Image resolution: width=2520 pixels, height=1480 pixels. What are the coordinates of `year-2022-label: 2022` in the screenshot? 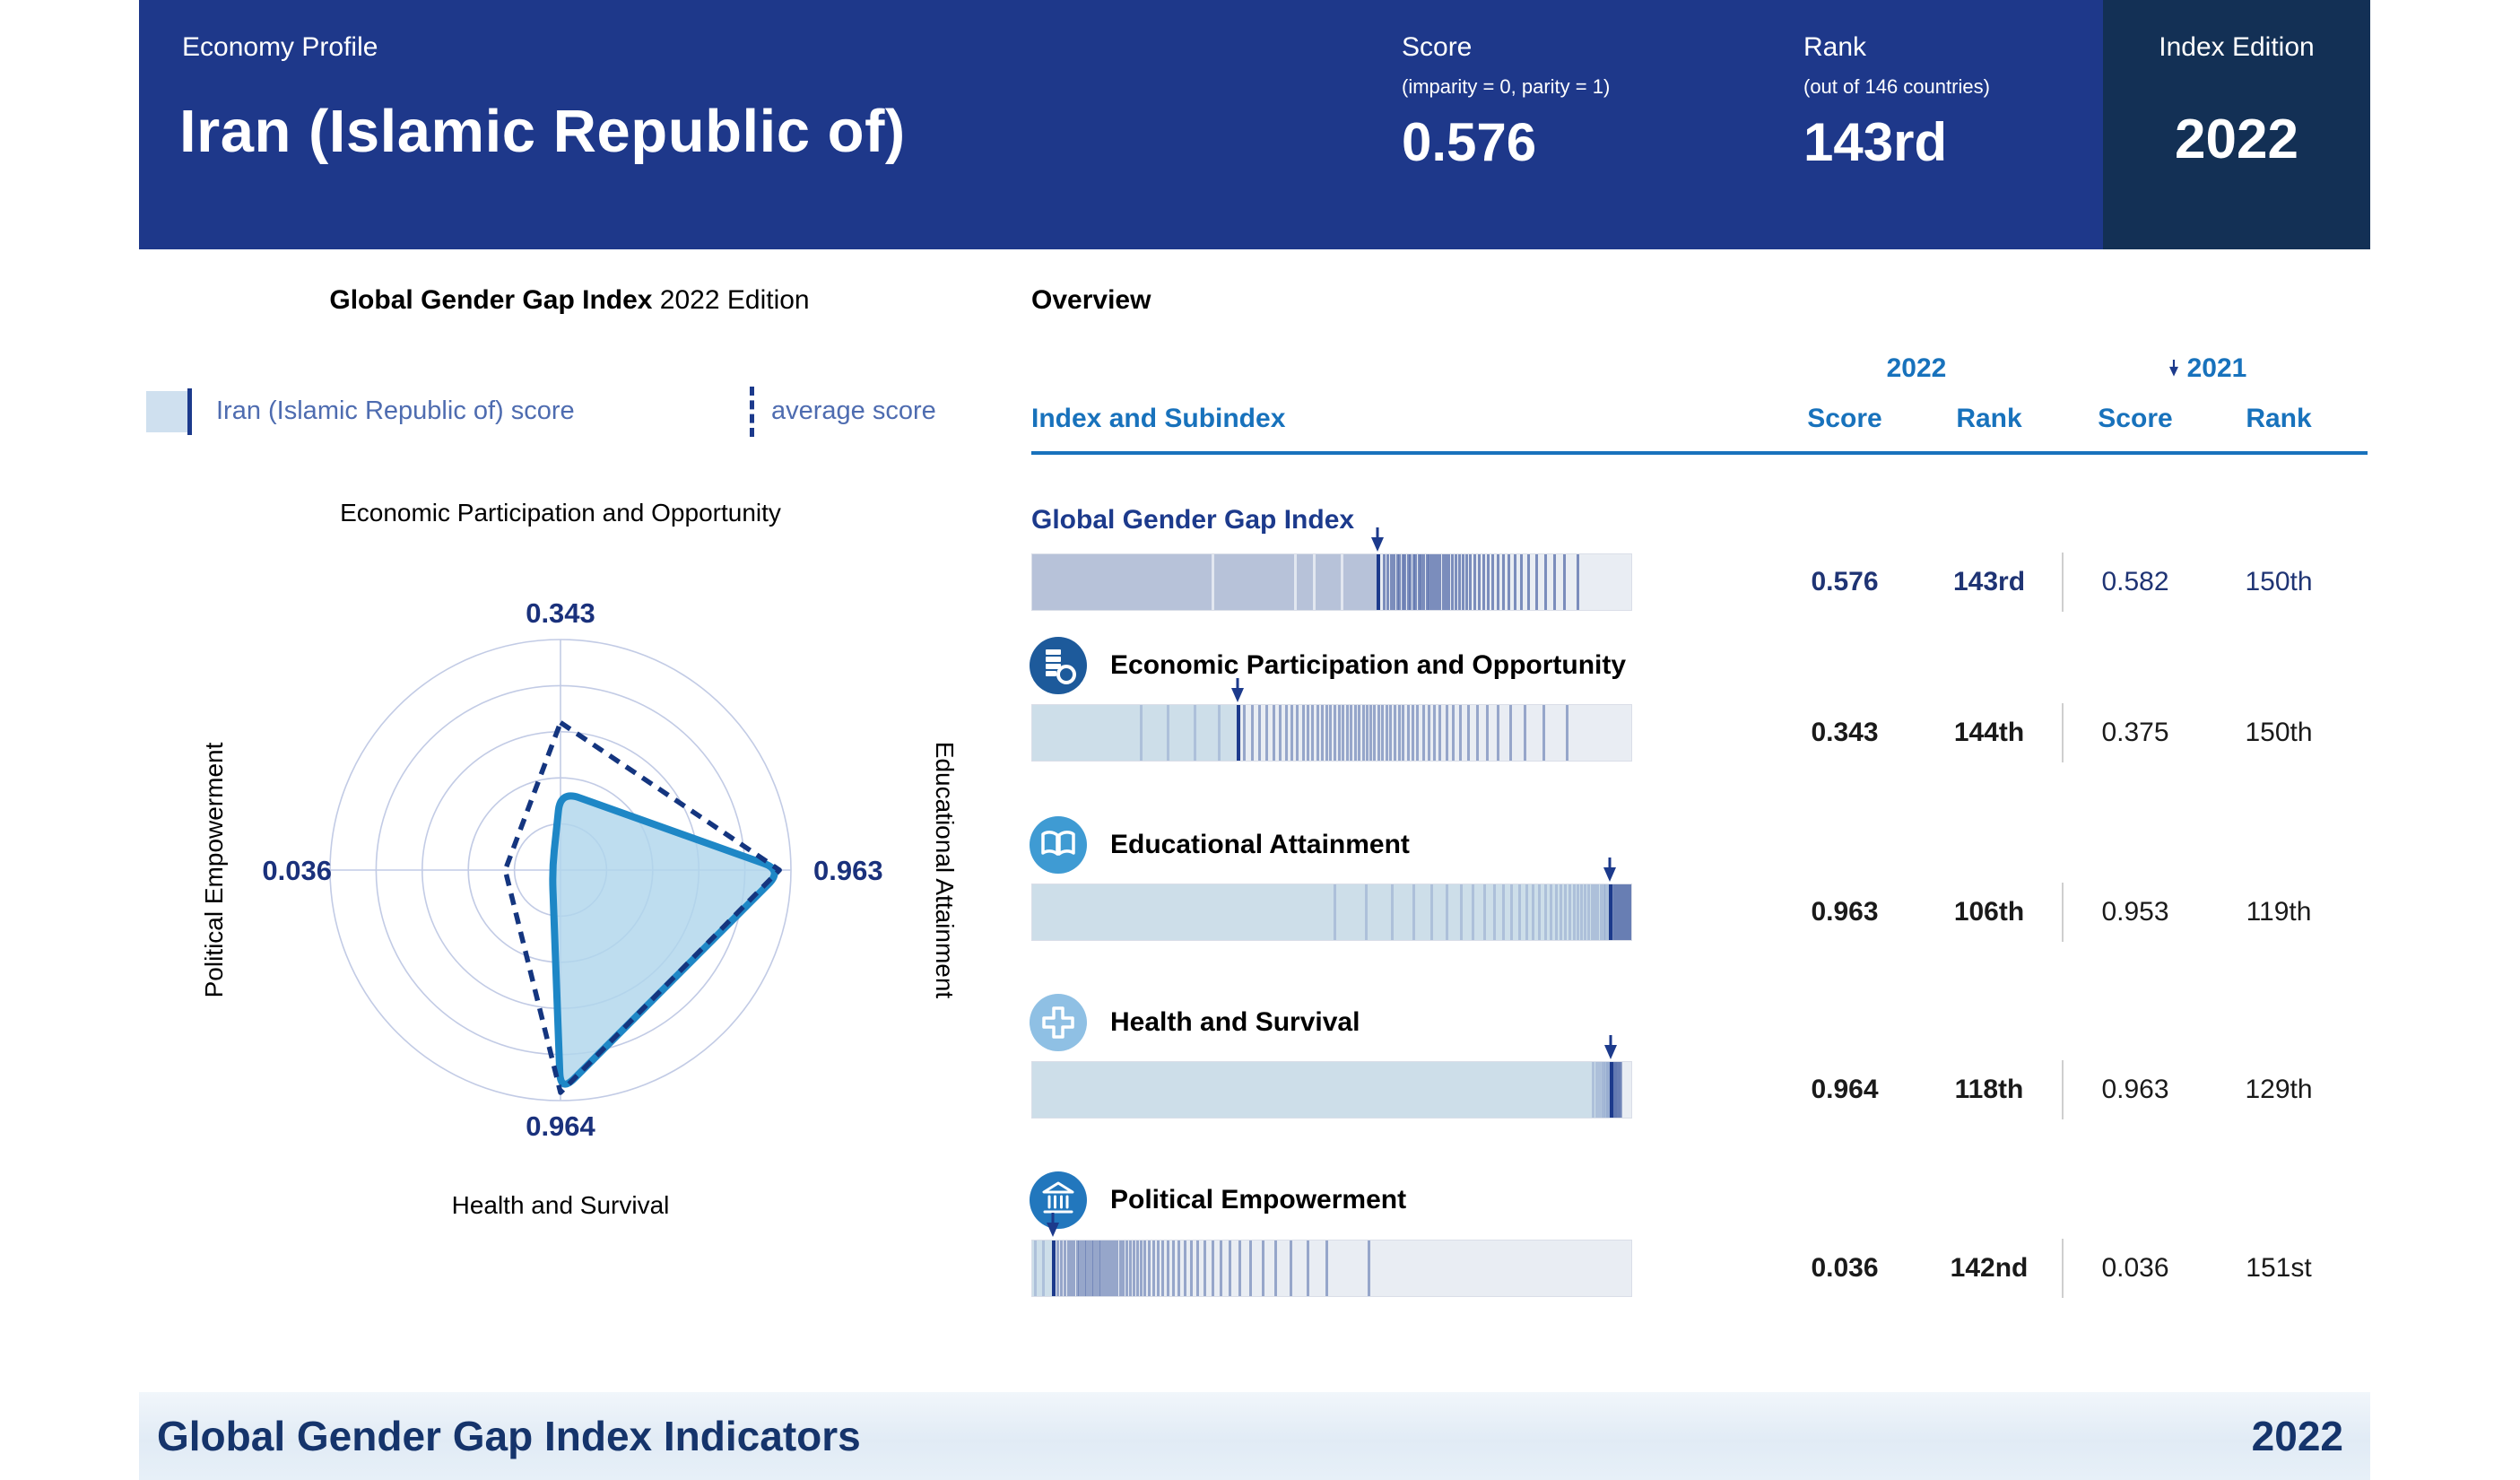 It's located at (1917, 368).